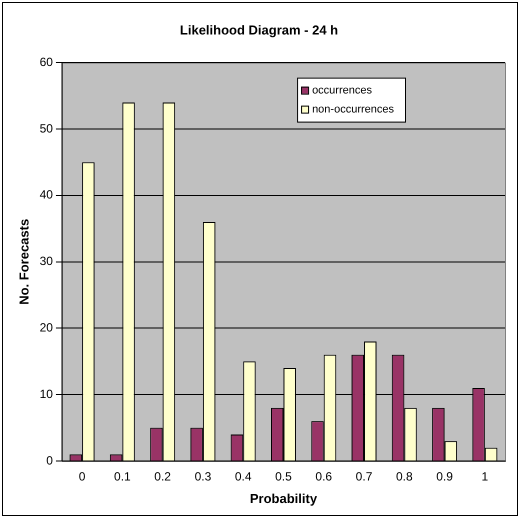  What do you see at coordinates (353, 110) in the screenshot?
I see `legend-label: non-occurrences` at bounding box center [353, 110].